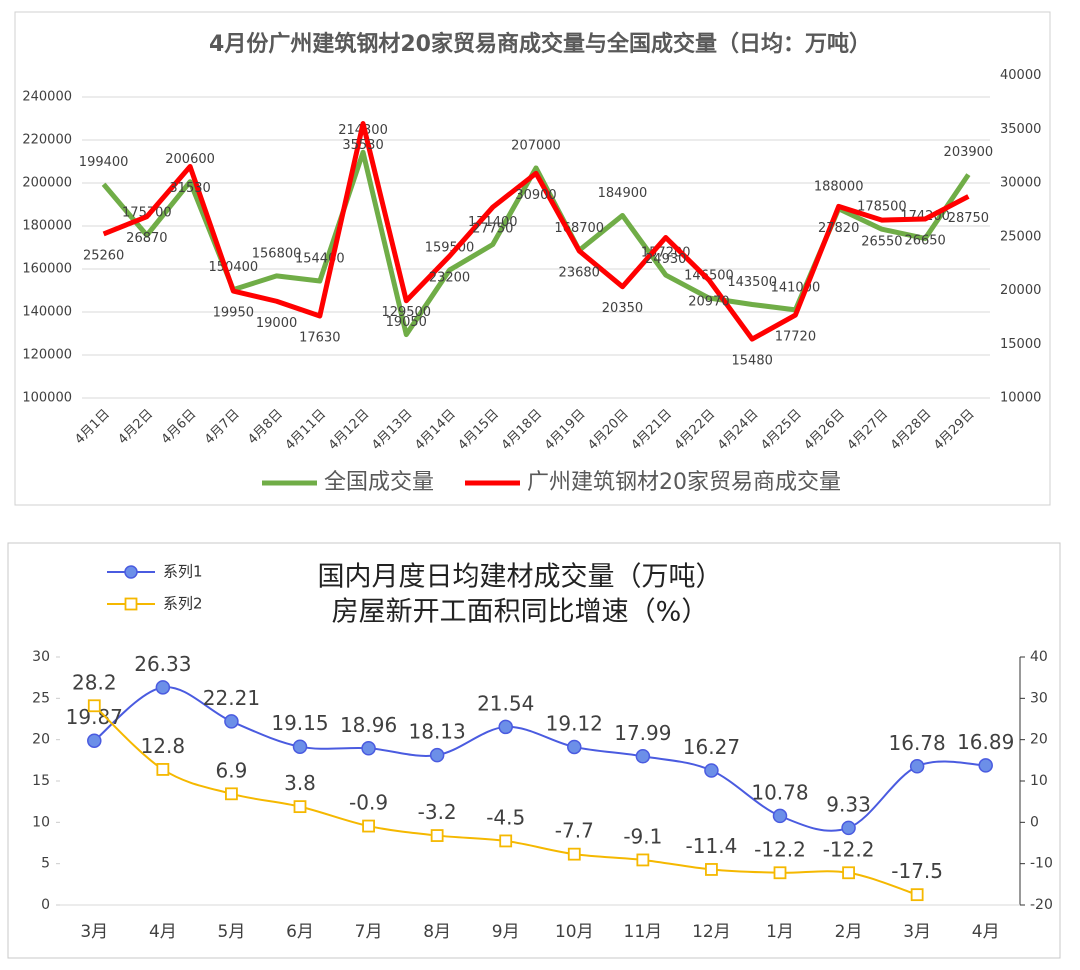  What do you see at coordinates (47, 355) in the screenshot?
I see `y-tick-label: 120000` at bounding box center [47, 355].